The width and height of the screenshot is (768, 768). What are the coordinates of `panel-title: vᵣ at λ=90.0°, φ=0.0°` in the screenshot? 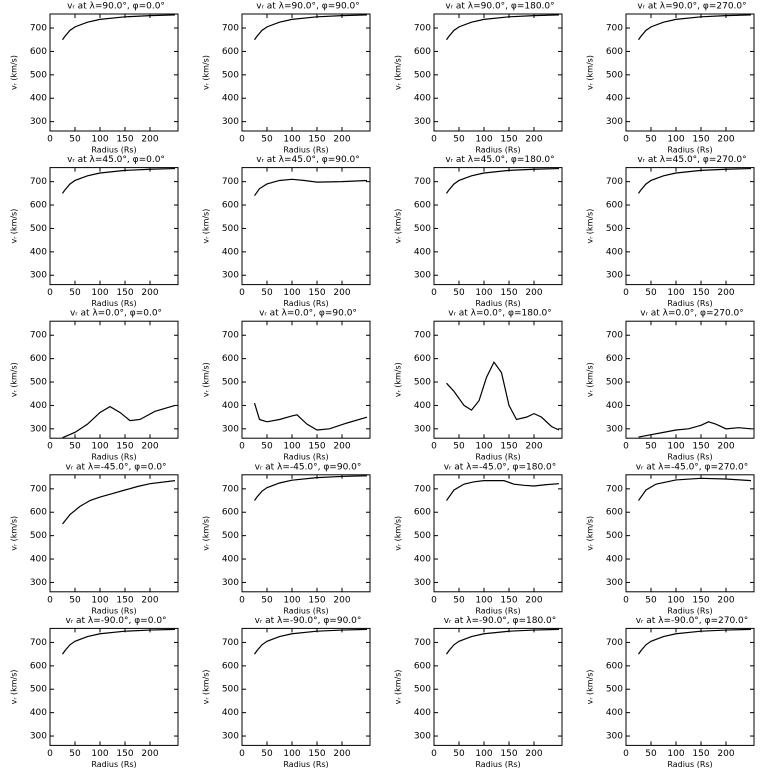 It's located at (116, 7).